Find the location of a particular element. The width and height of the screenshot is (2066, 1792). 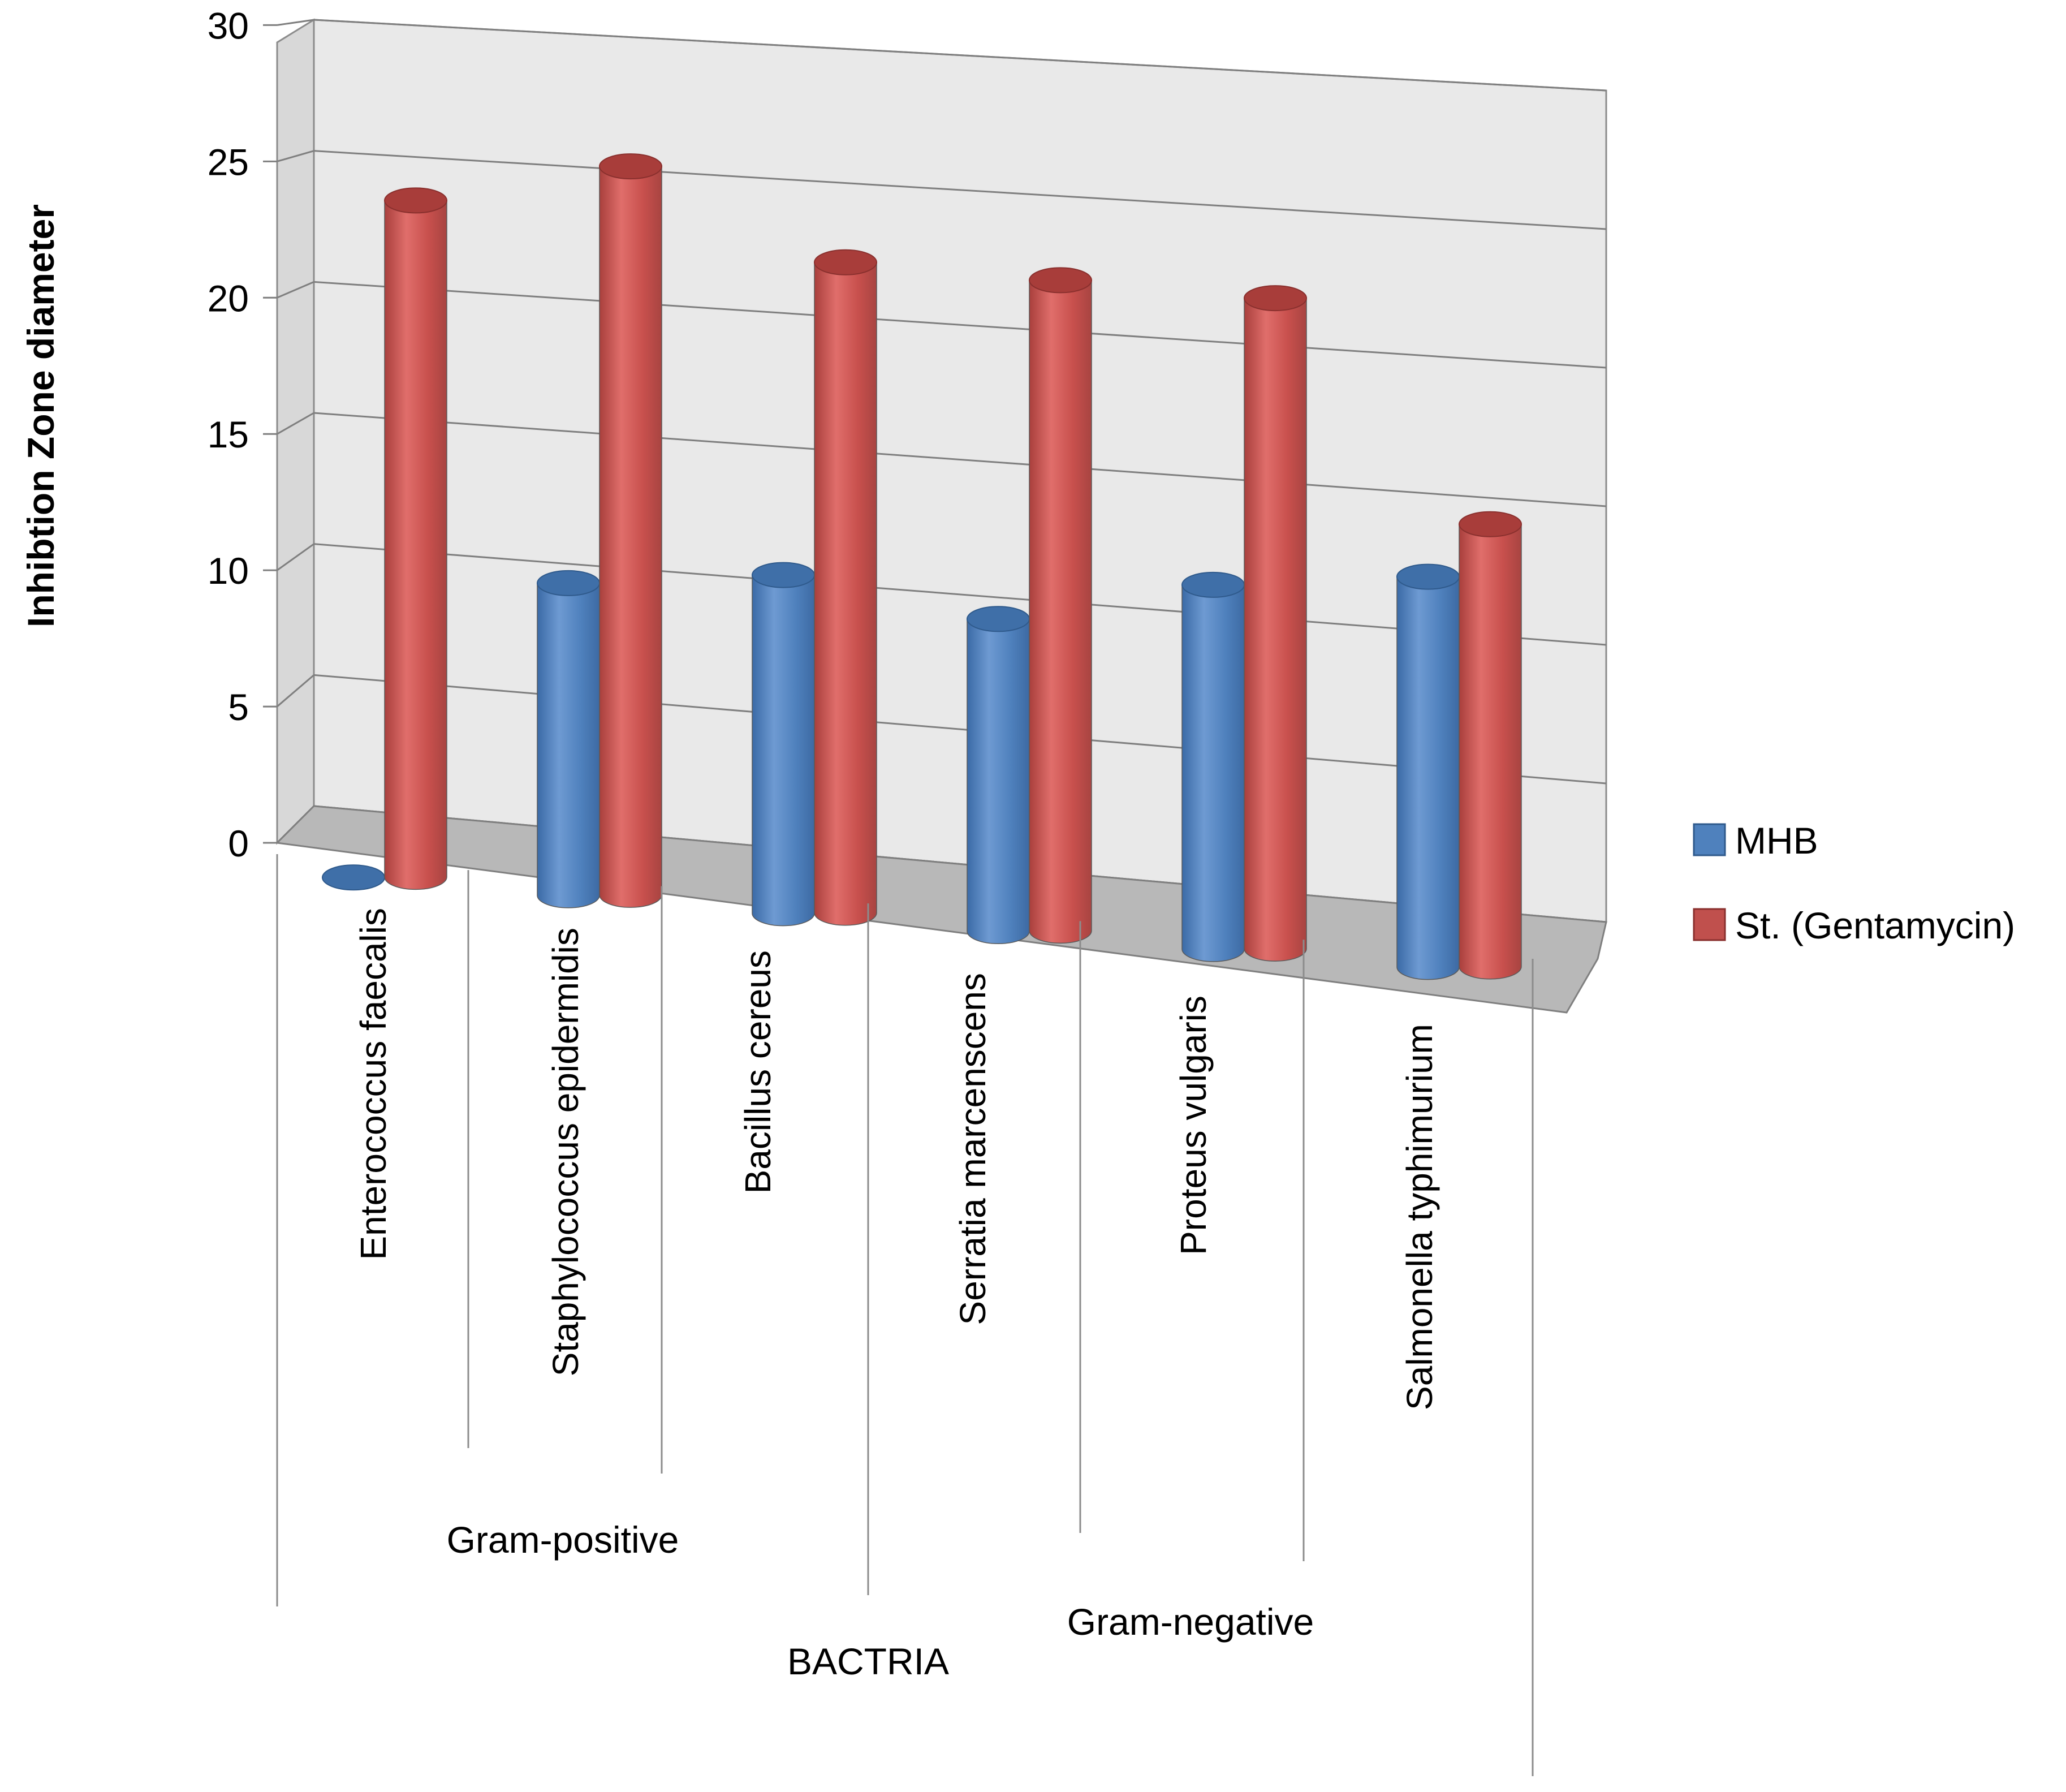

y-tick: 20 is located at coordinates (242, 298).